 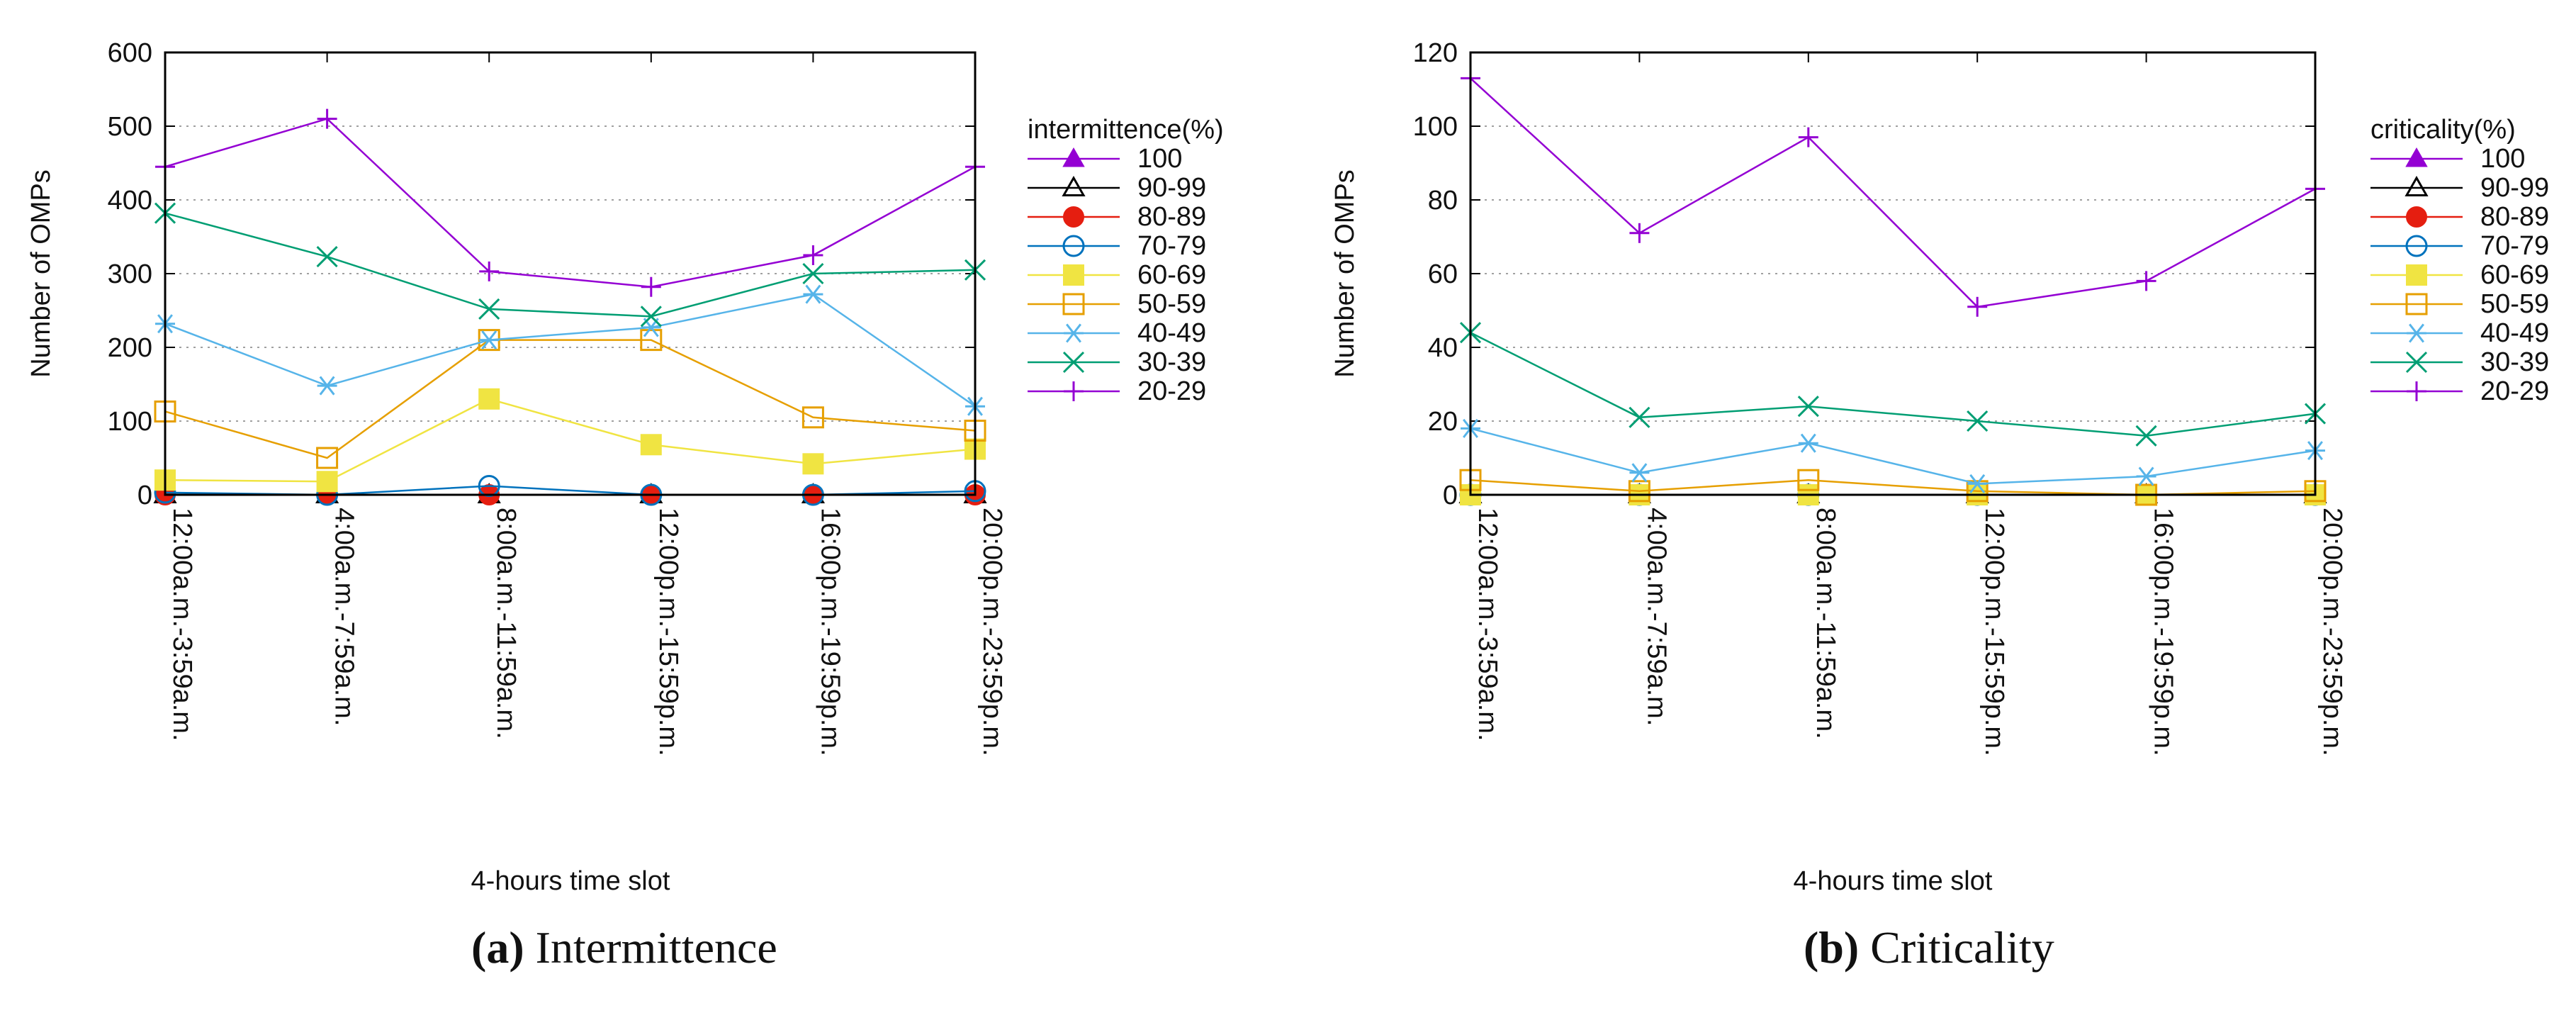 What do you see at coordinates (497, 947) in the screenshot?
I see `caption-a-tag: (a)` at bounding box center [497, 947].